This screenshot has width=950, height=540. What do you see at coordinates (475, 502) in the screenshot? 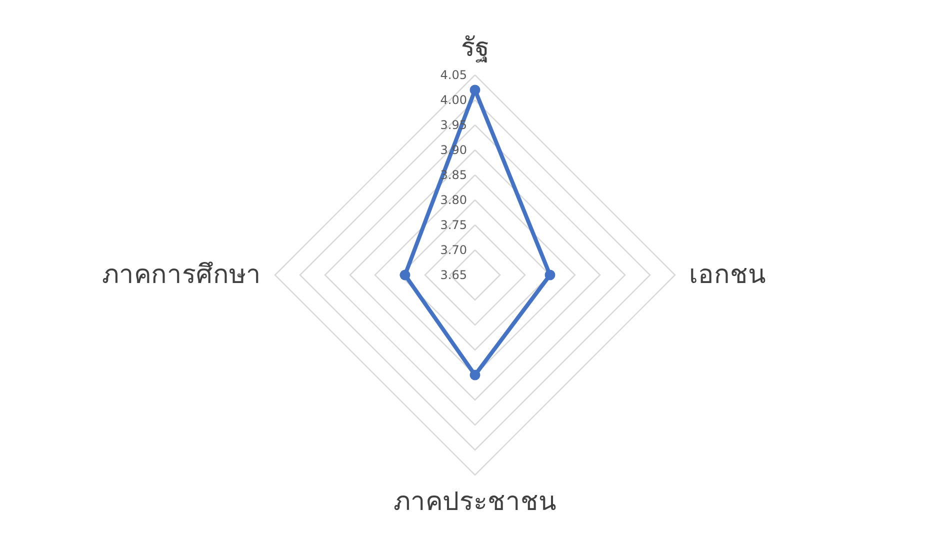
I see `spoke-label: ภาคประชาชน` at bounding box center [475, 502].